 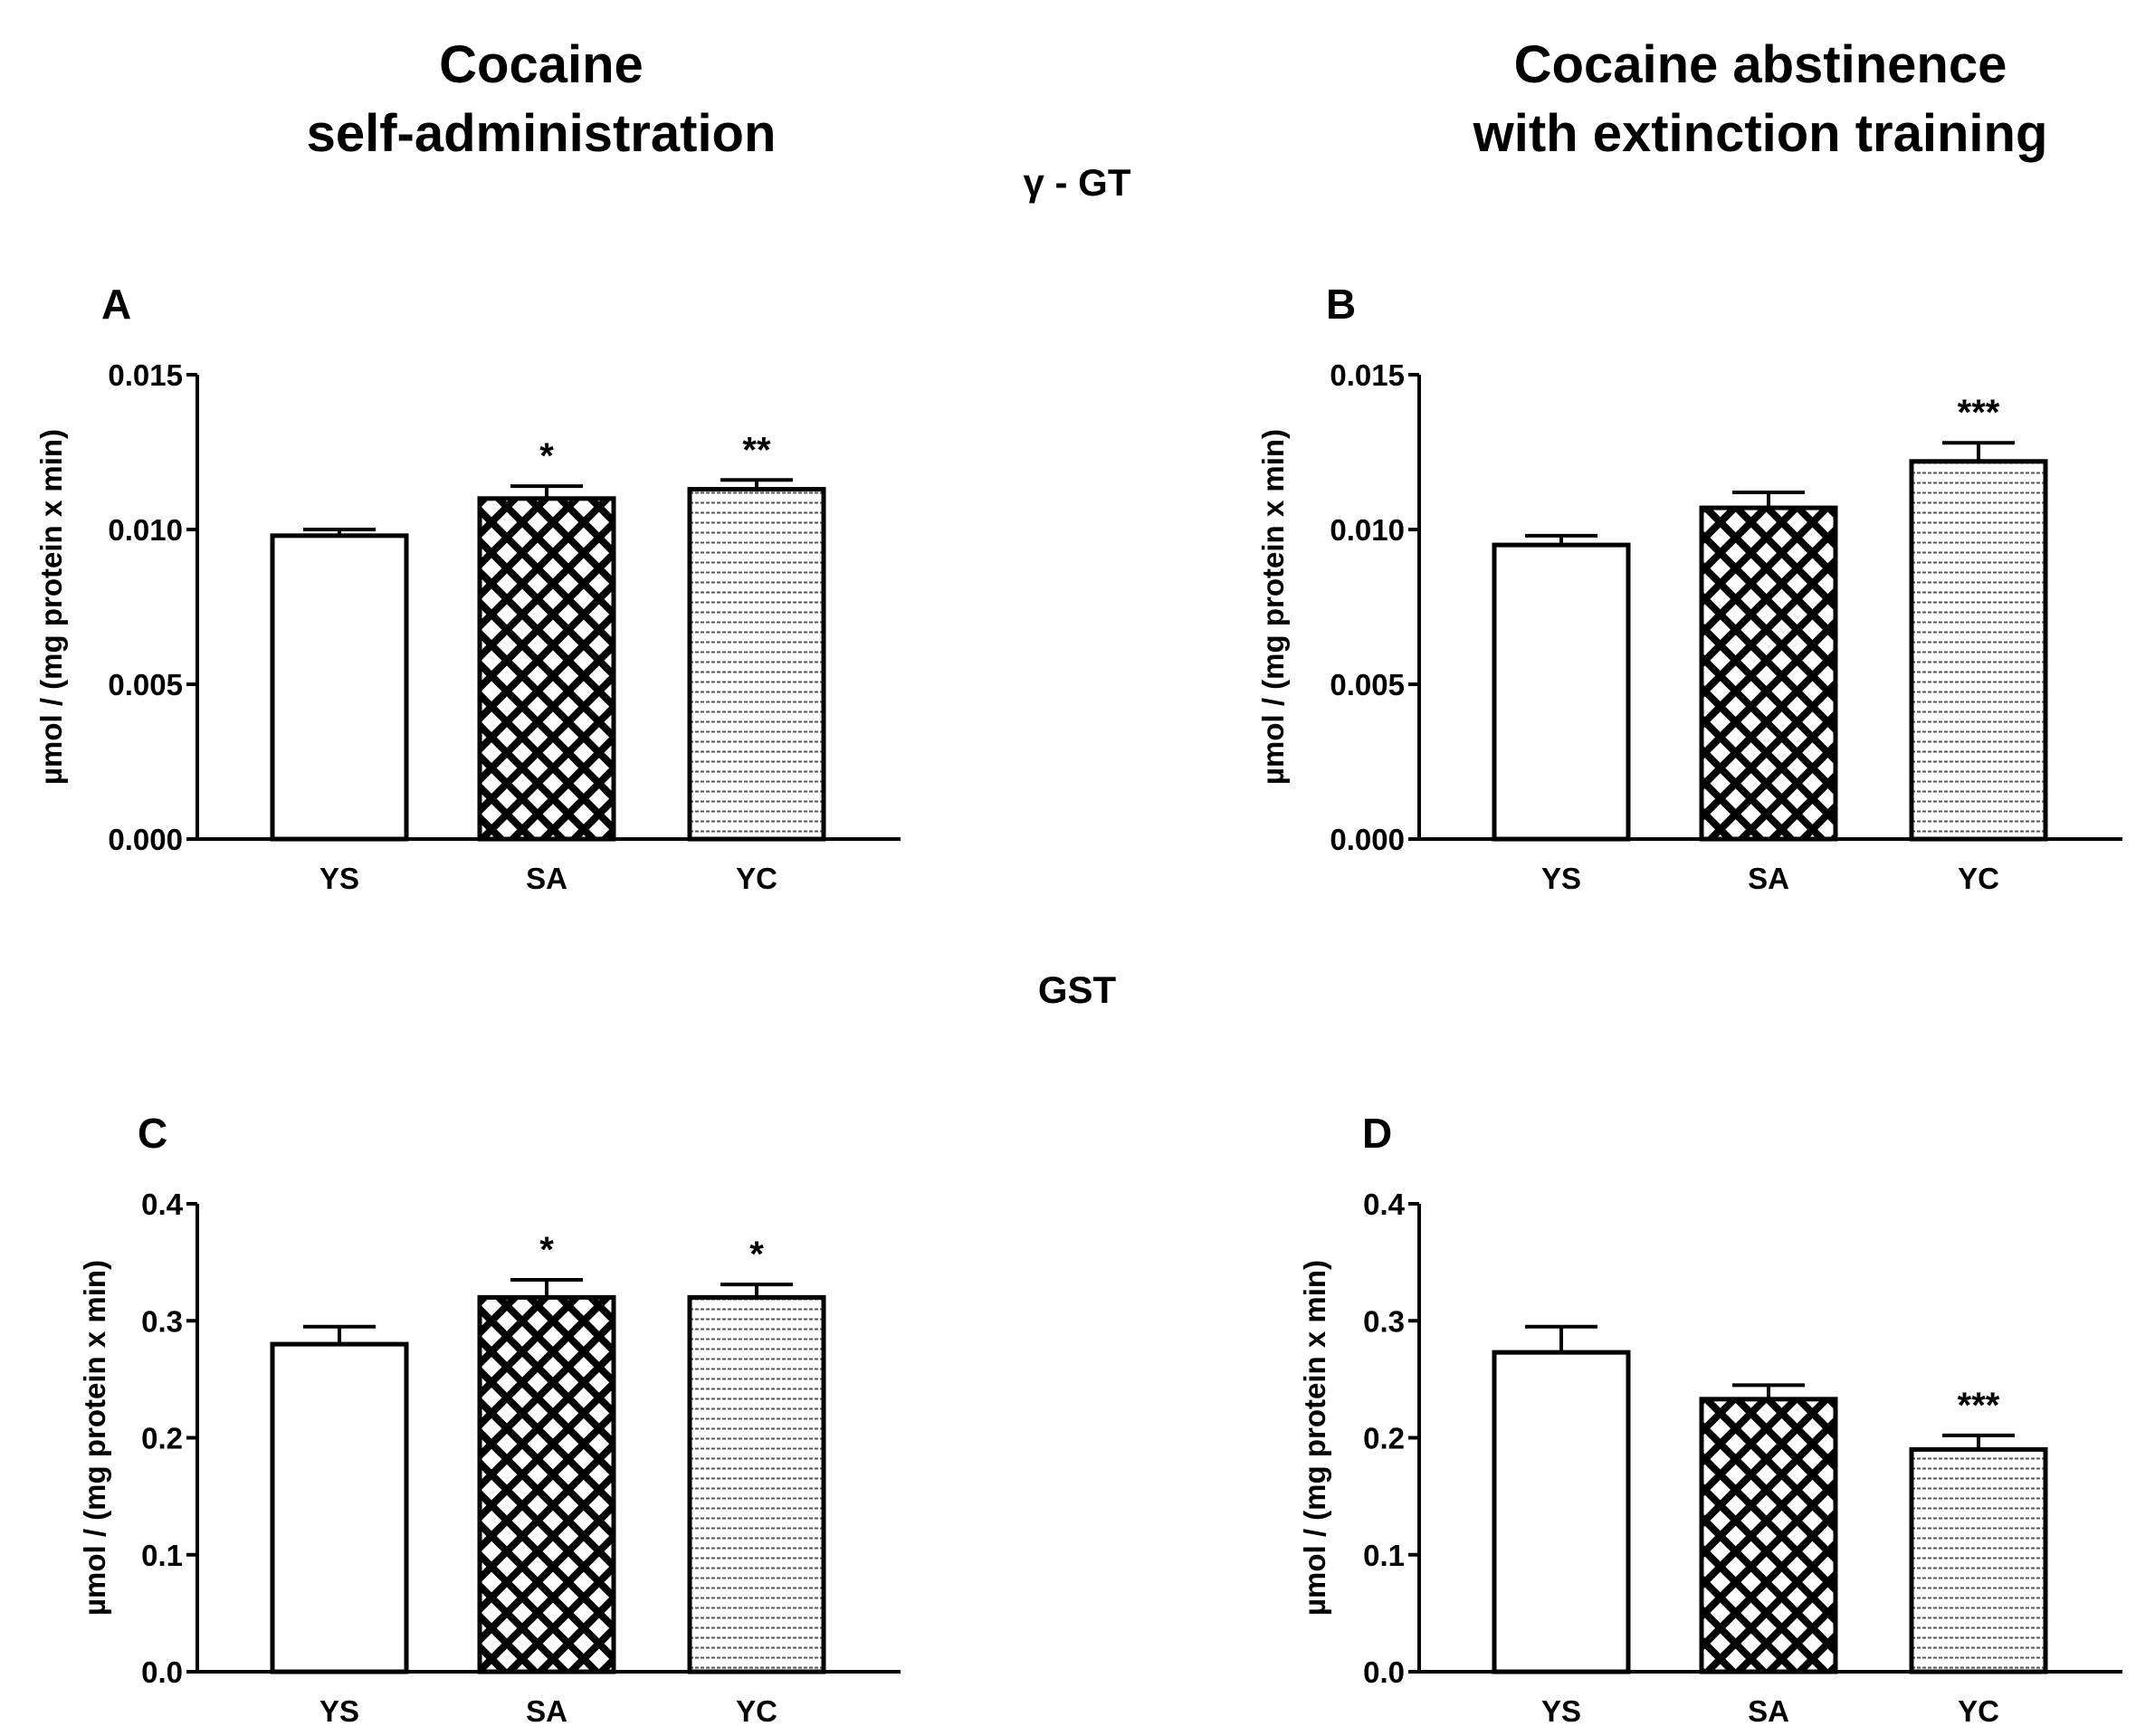 What do you see at coordinates (1077, 182) in the screenshot?
I see `section-title-gamma-gt: γ - GT` at bounding box center [1077, 182].